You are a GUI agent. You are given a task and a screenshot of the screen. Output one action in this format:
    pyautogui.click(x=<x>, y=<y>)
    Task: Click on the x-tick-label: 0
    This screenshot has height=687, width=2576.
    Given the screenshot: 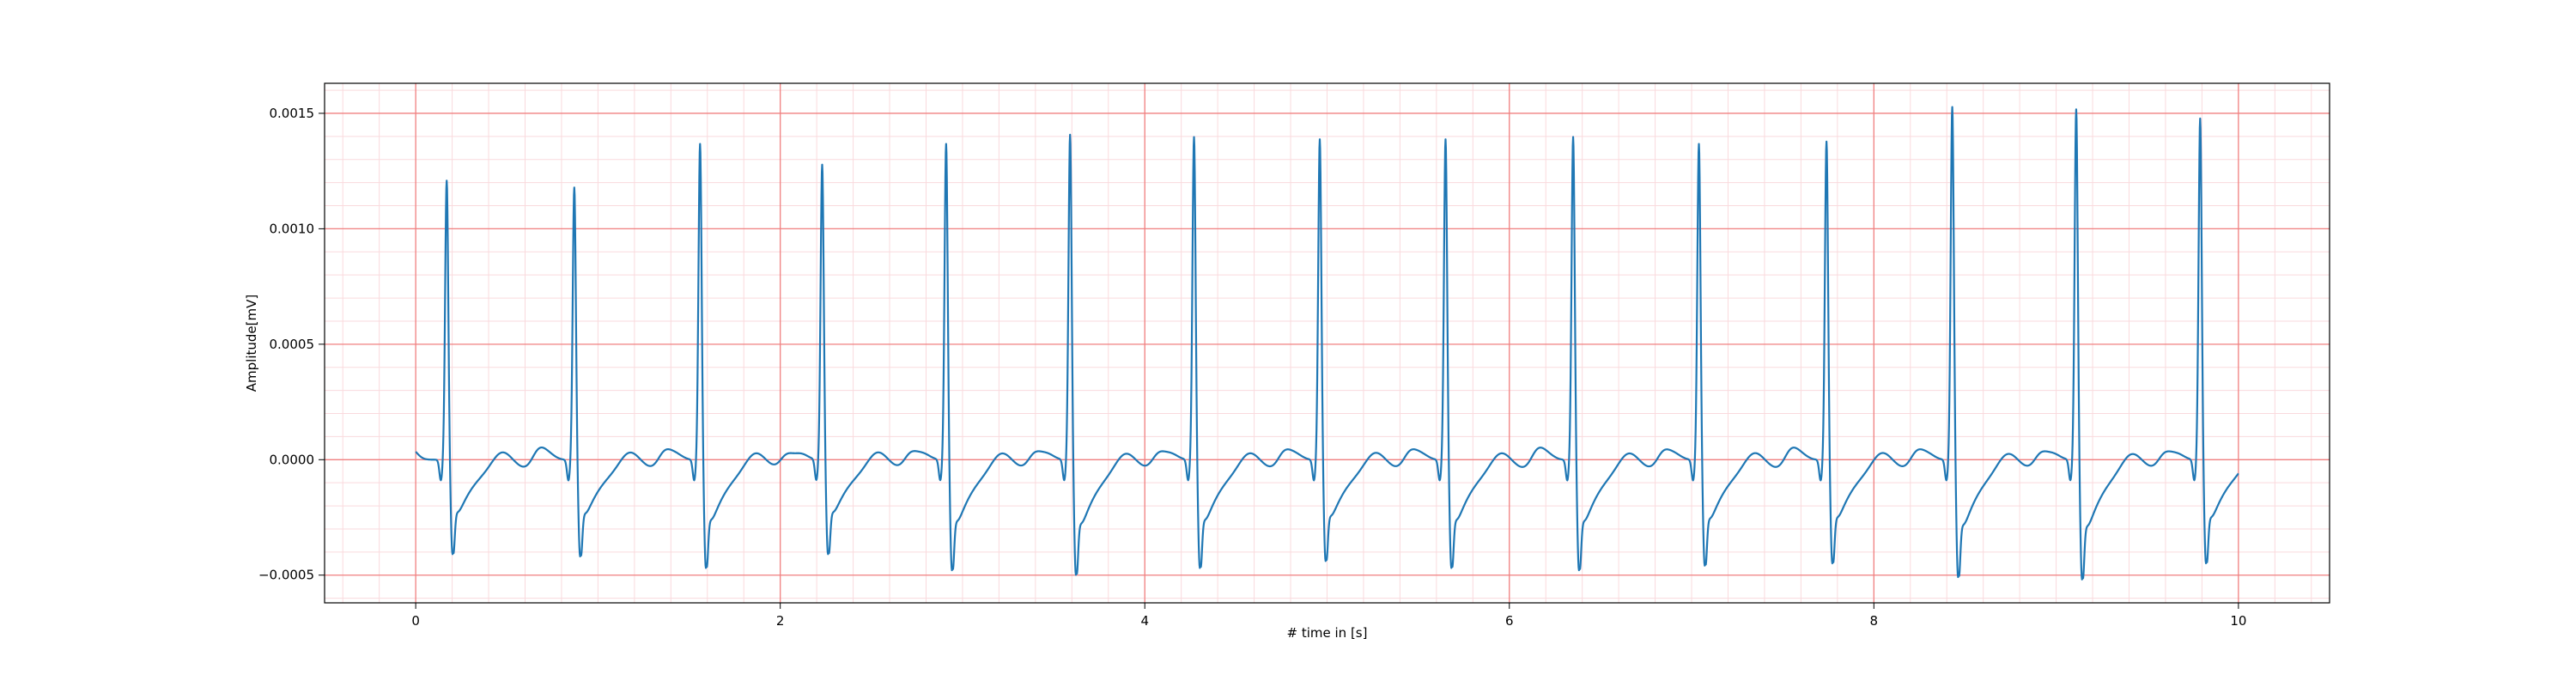 What is the action you would take?
    pyautogui.click(x=415, y=621)
    